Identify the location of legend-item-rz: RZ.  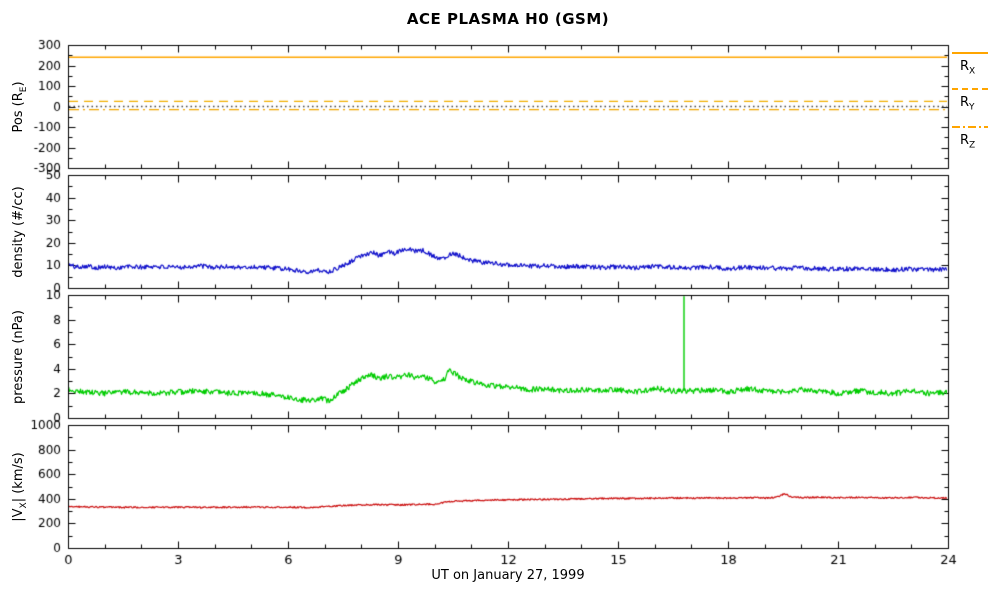
(972, 138).